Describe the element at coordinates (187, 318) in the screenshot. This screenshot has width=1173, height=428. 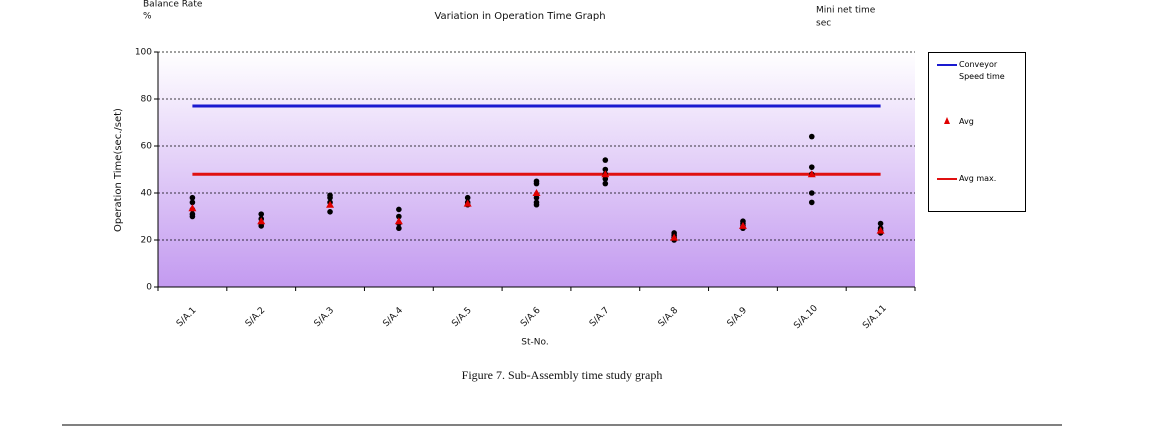
I see `x-tick-label: S/A.1` at that location.